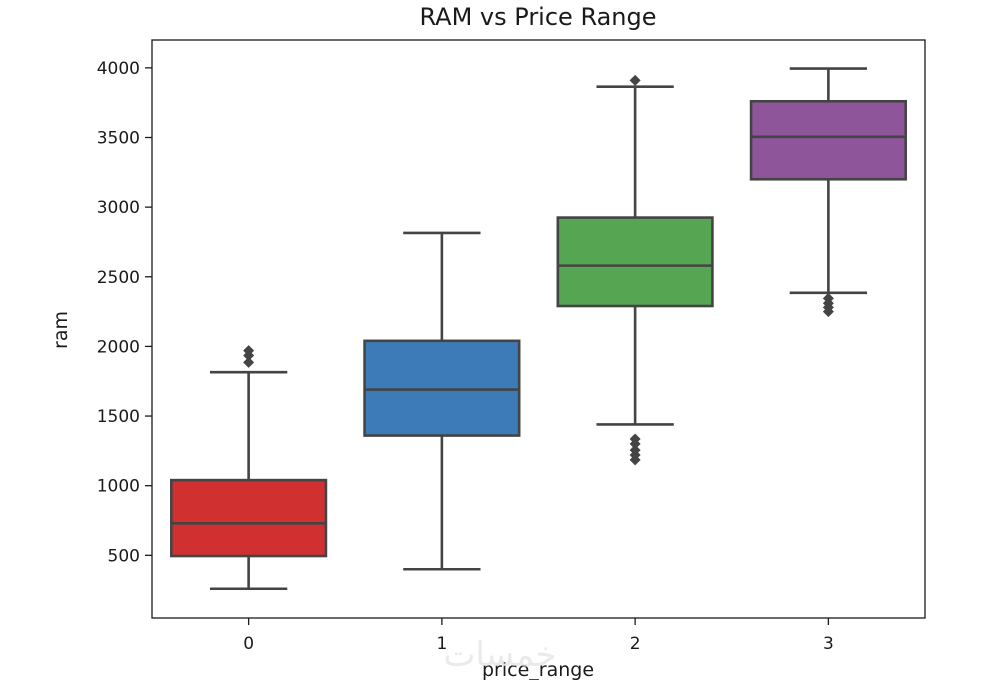 This screenshot has width=1006, height=680. Describe the element at coordinates (118, 208) in the screenshot. I see `y-tick-label: 3000` at that location.